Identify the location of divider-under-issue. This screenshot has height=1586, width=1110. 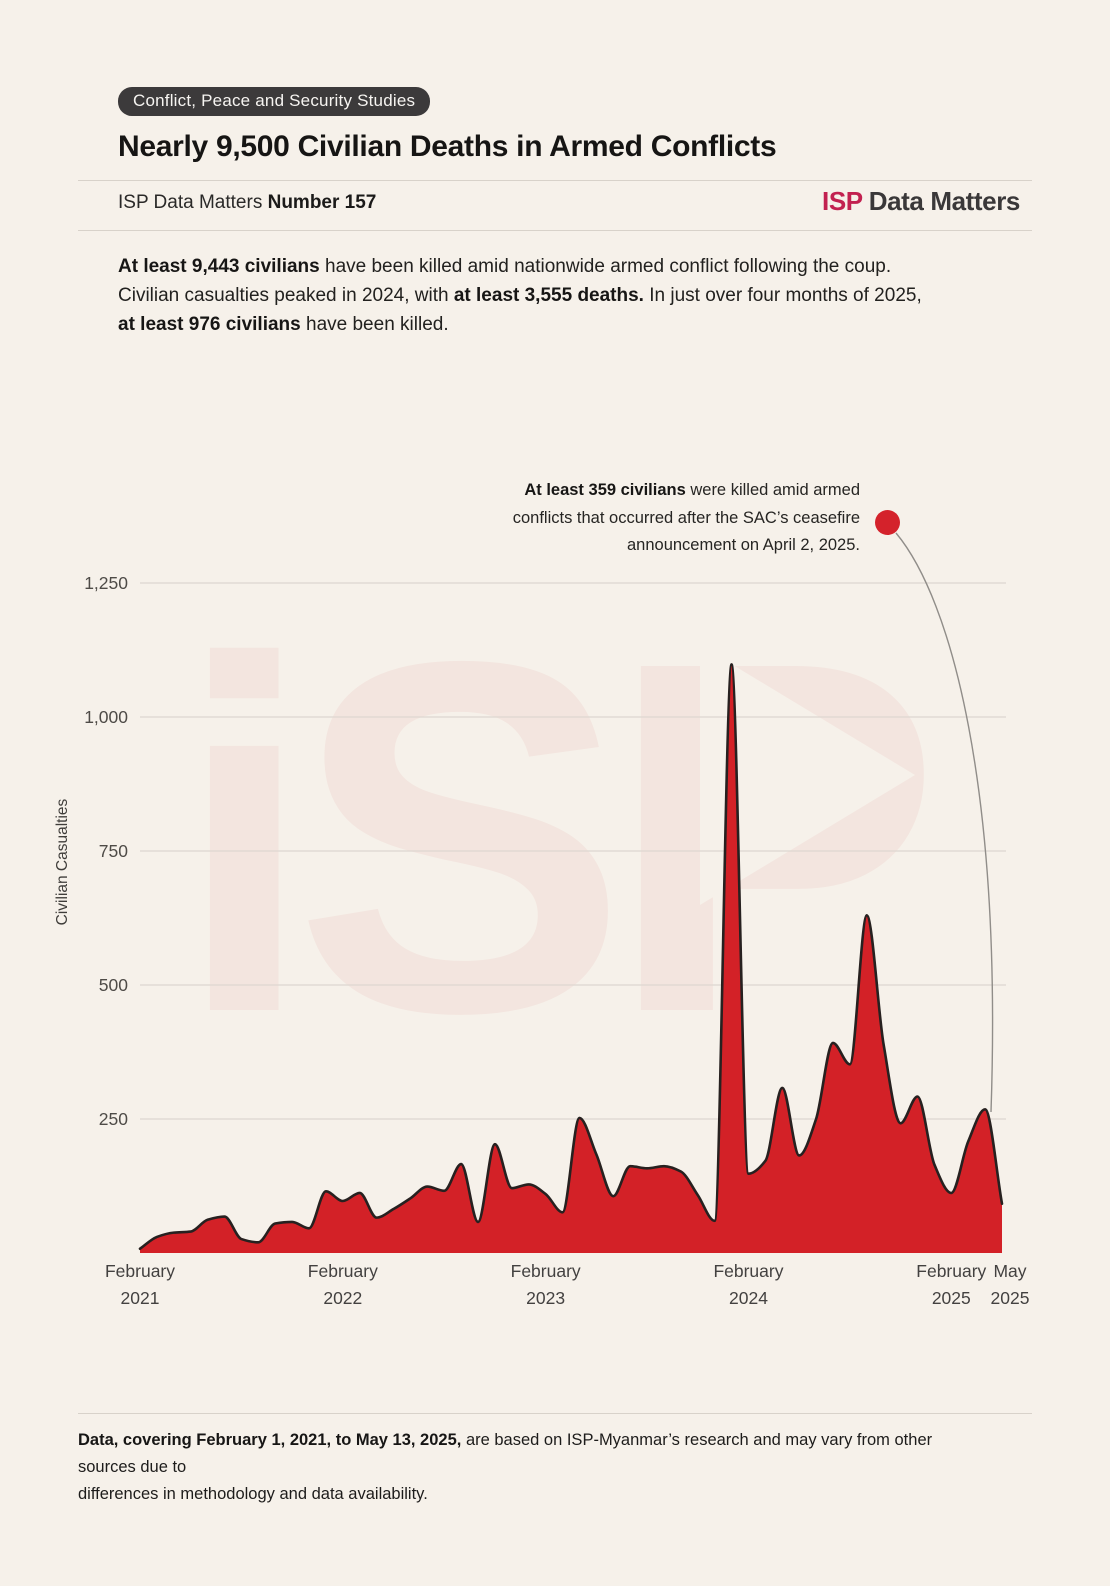
(555, 230).